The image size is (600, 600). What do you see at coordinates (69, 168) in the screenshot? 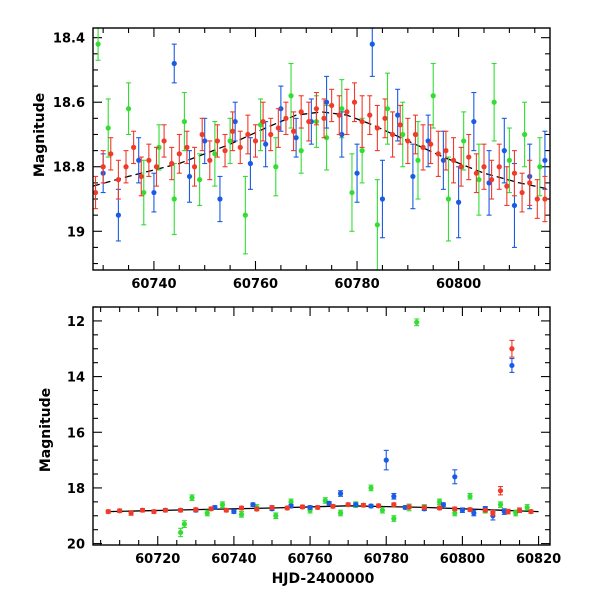
I see `y-tick-label: 18.8` at bounding box center [69, 168].